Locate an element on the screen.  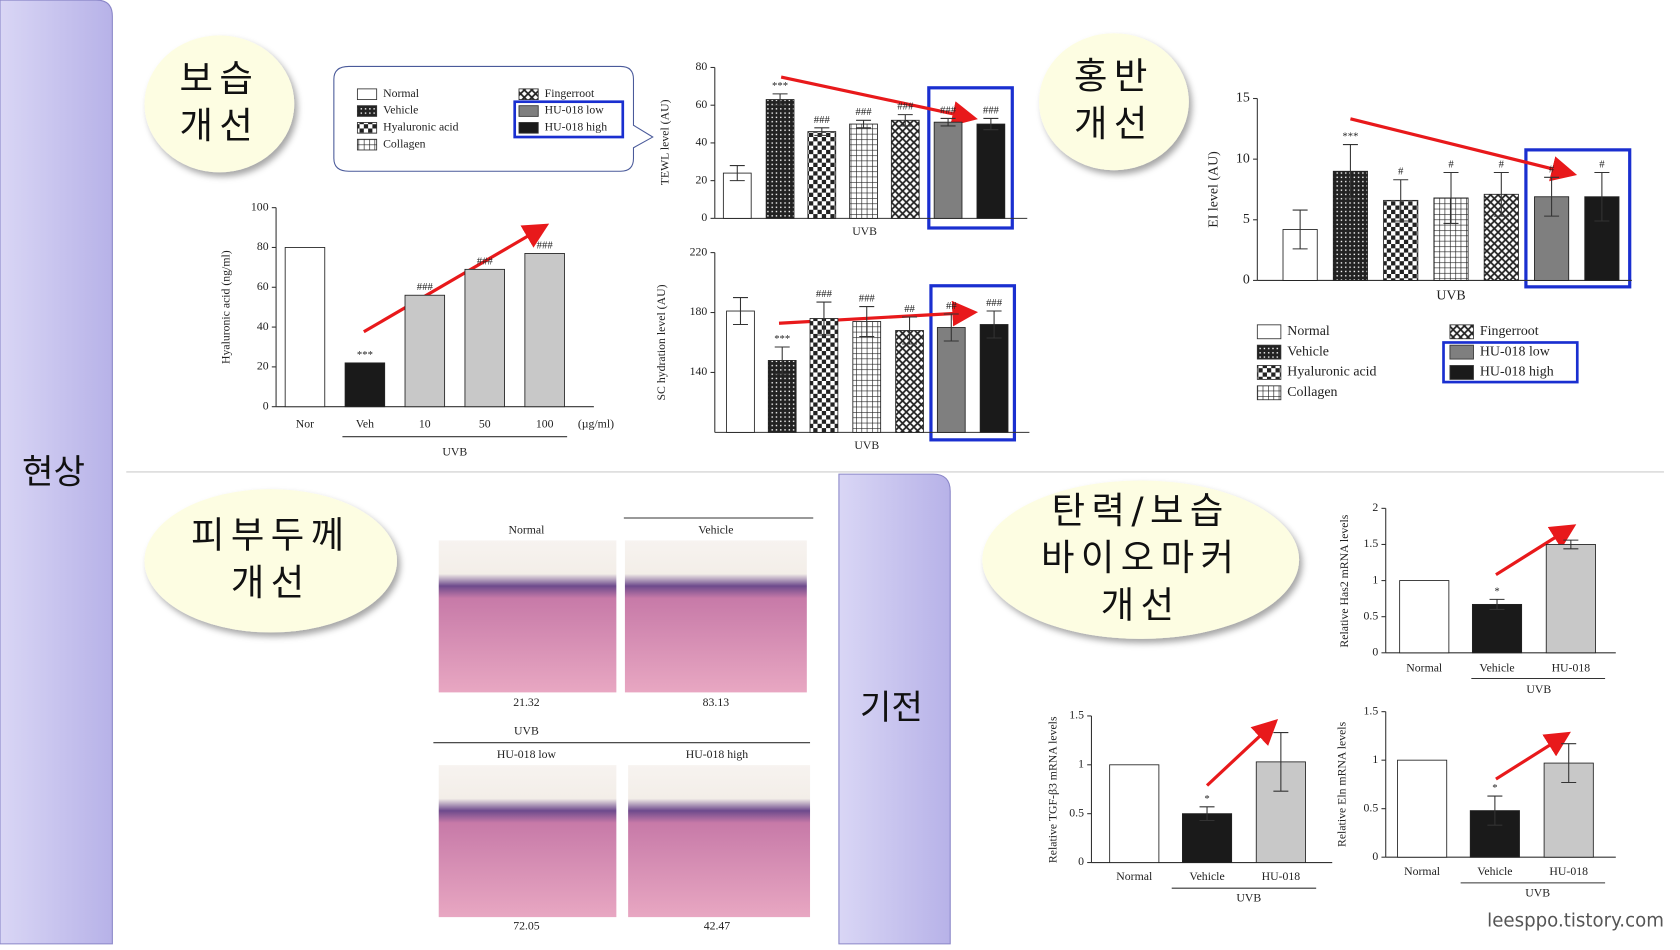
y-tick-label: 1 is located at coordinates (1375, 759).